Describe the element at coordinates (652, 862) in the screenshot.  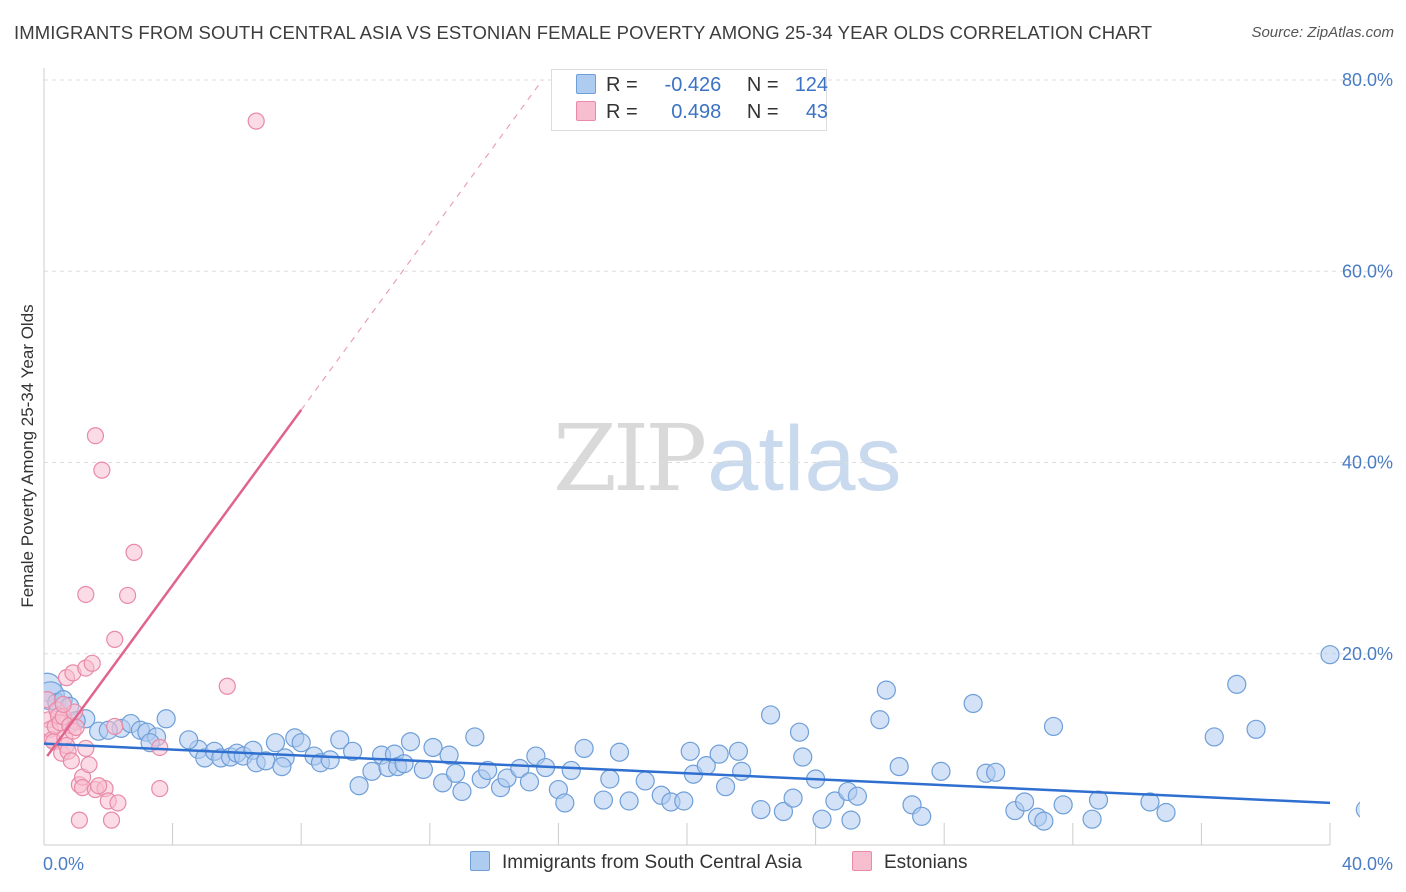
I see `bottom-legend-label: Immigrants from South Central Asia` at that location.